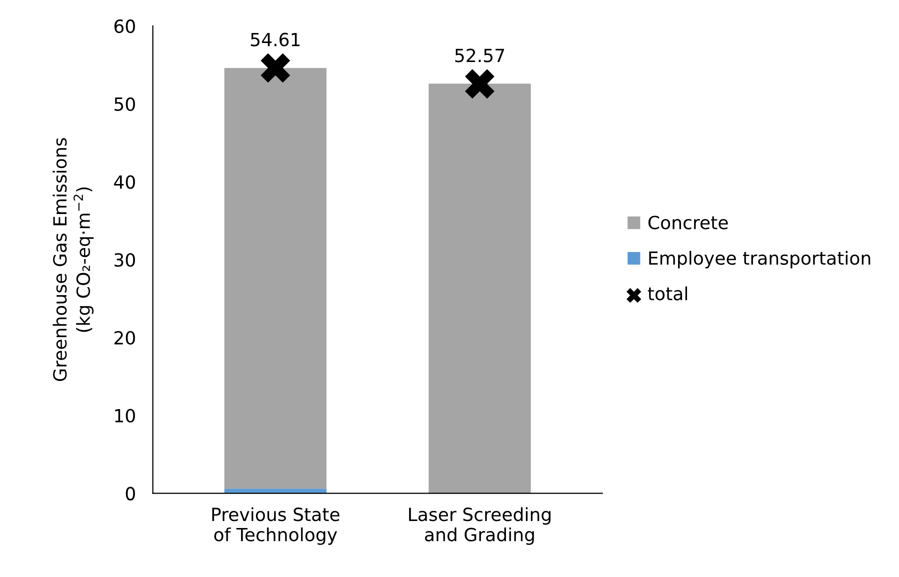 This screenshot has height=577, width=899. I want to click on legend-label: Employee transportation, so click(759, 259).